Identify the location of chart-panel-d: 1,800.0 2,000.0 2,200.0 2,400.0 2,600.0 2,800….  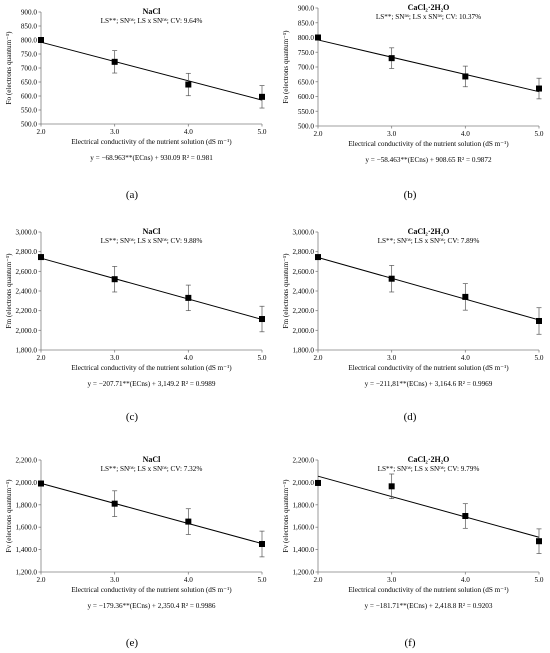
(413, 307).